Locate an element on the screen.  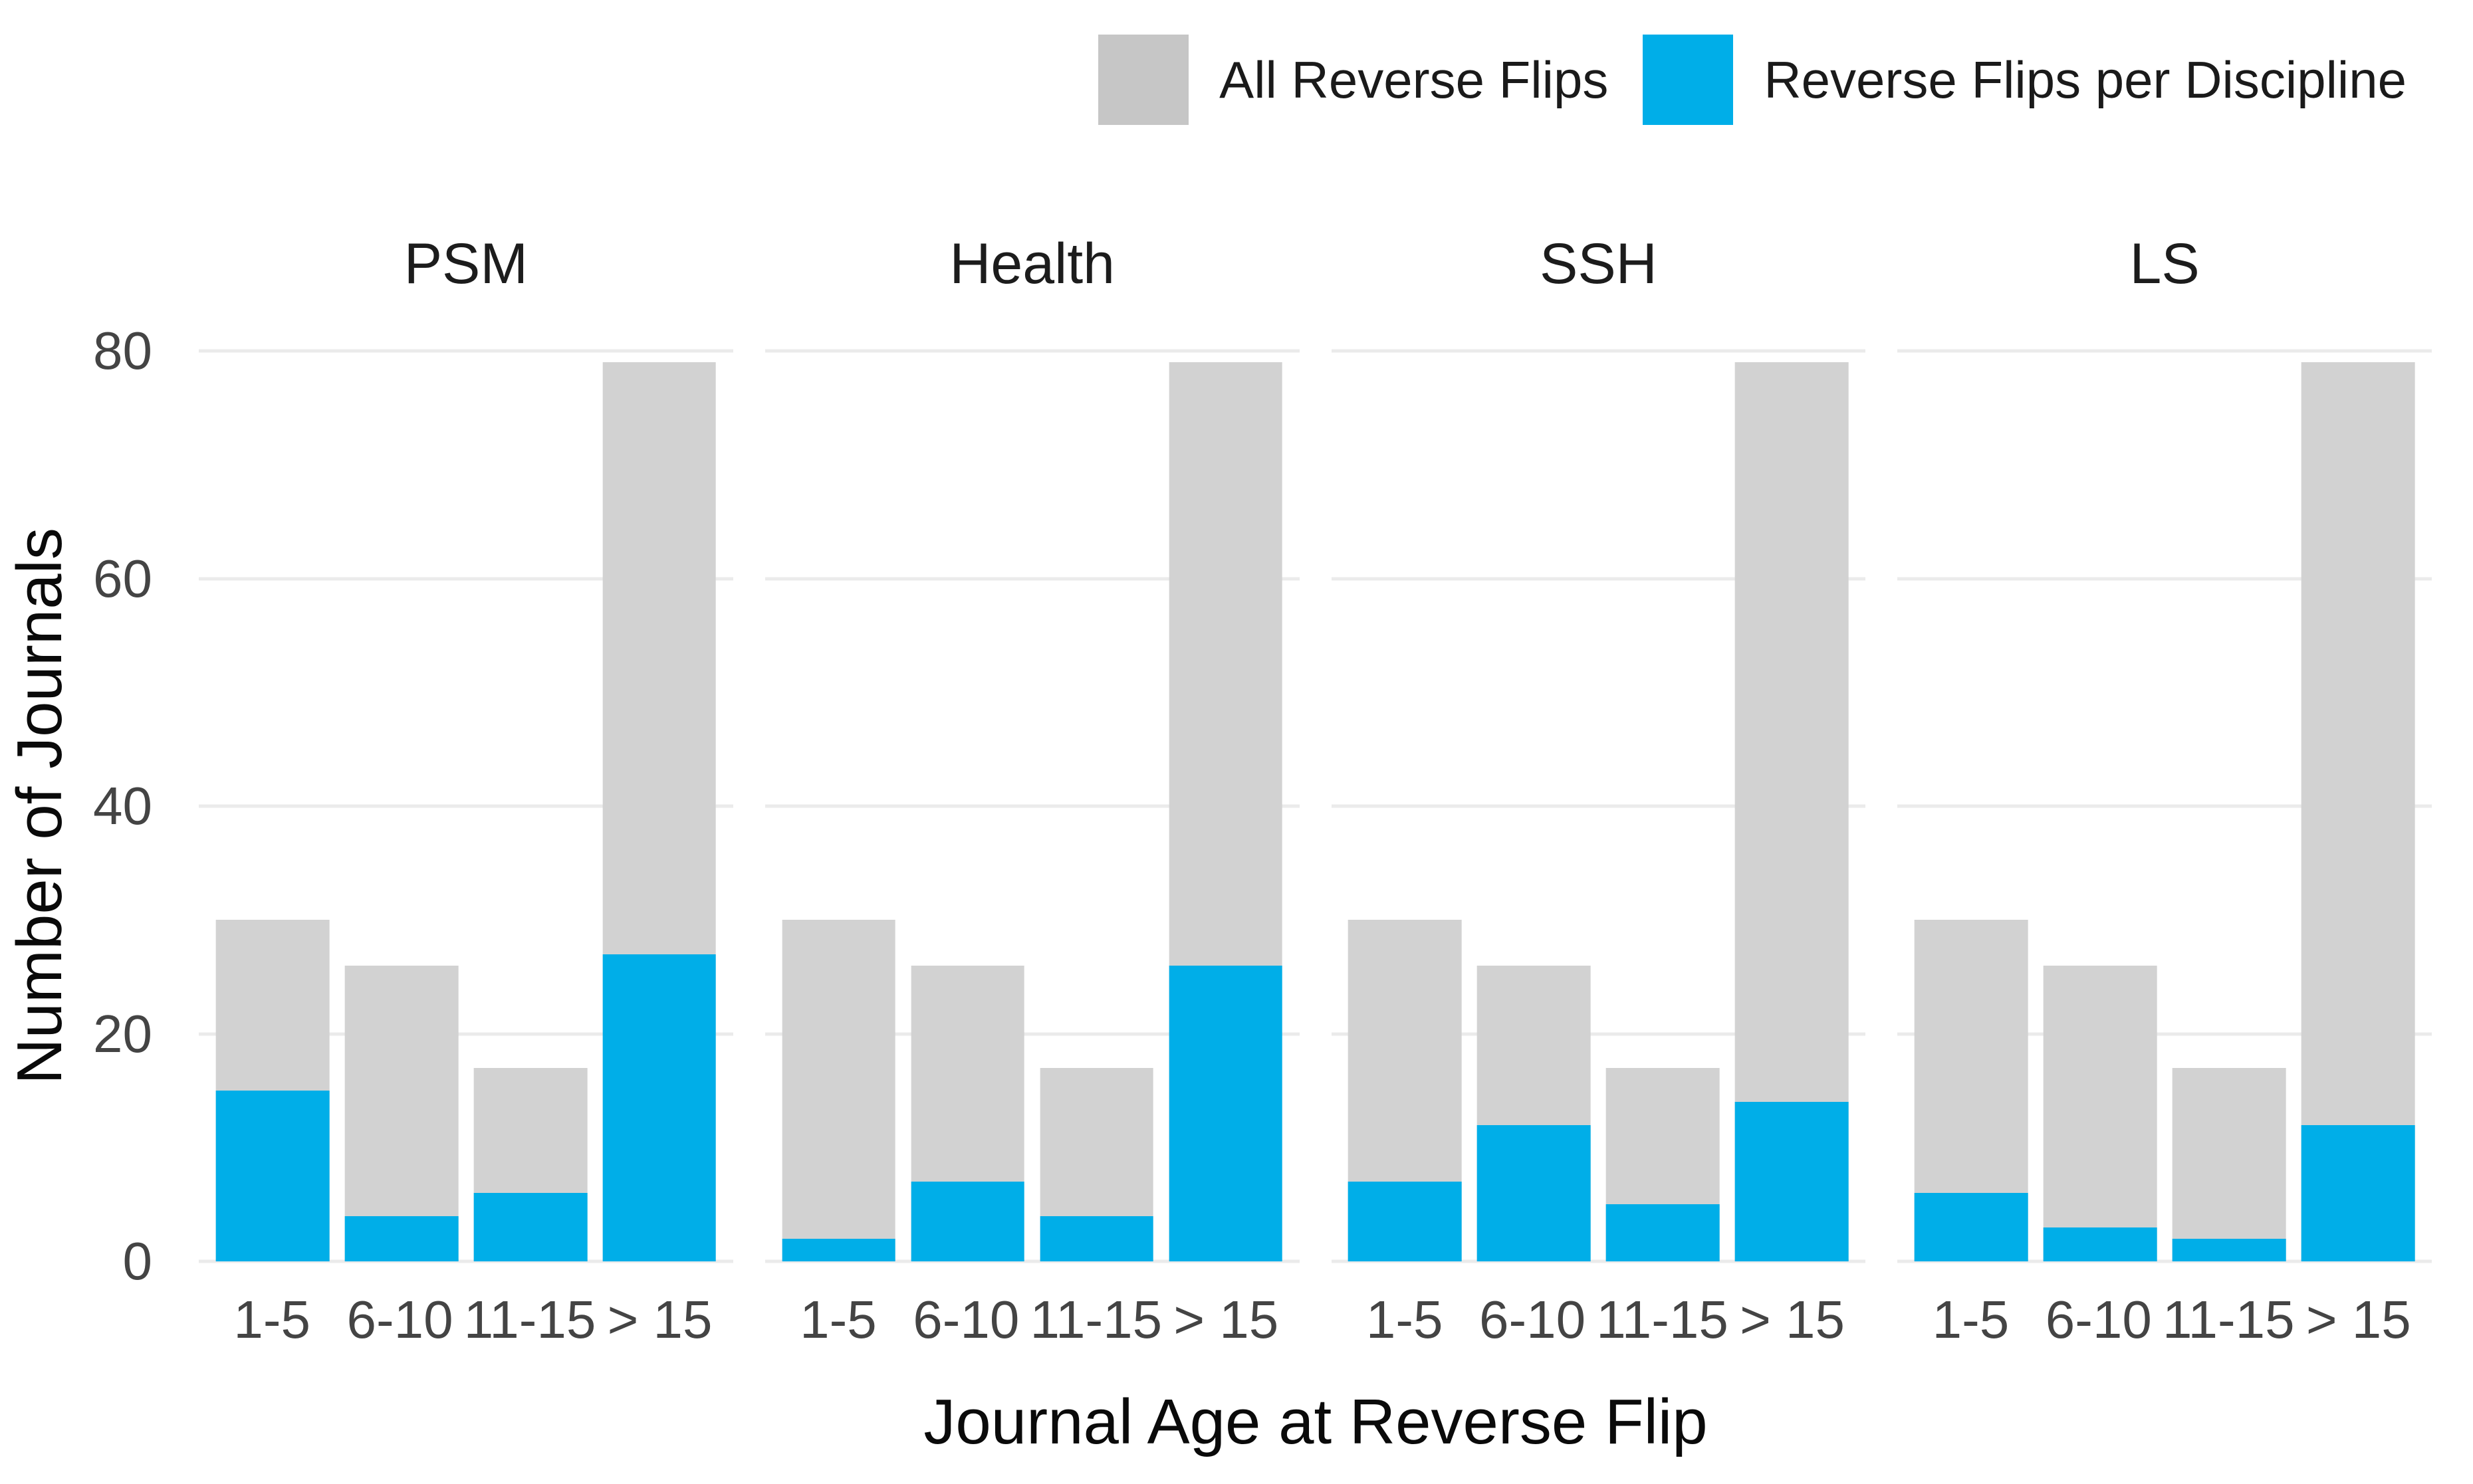
x-axis-ticks-ssh: 1-5 6-10 11-15 > 15 is located at coordinates (1599, 1320).